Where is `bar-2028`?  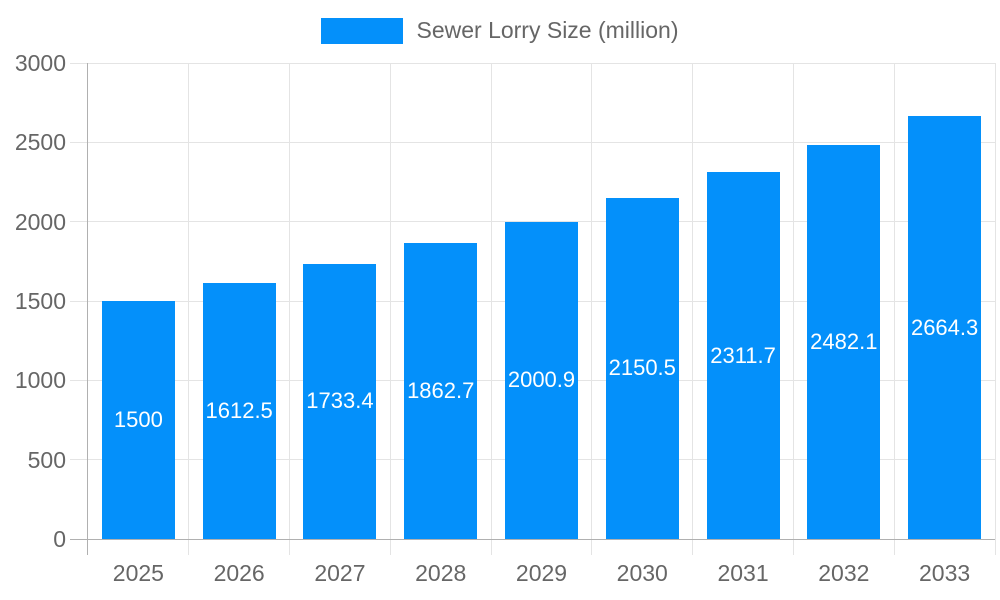
bar-2028 is located at coordinates (441, 391).